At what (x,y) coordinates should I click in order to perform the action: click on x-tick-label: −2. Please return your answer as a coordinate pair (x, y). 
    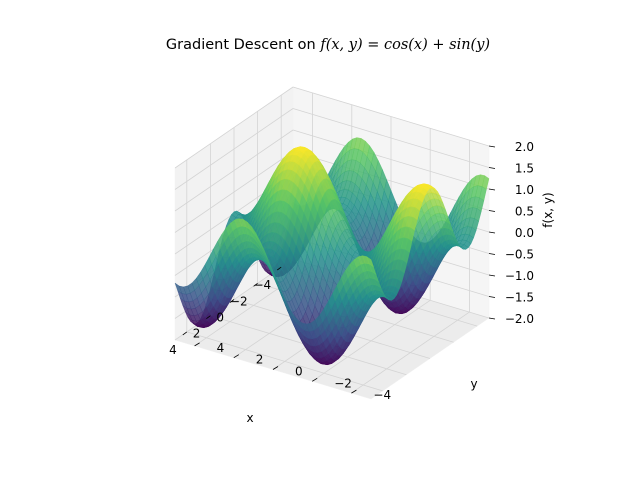
    Looking at the image, I should click on (239, 301).